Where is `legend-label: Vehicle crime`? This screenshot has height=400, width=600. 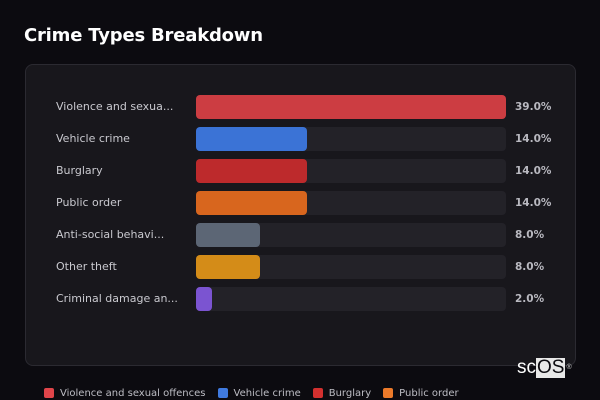 legend-label: Vehicle crime is located at coordinates (267, 393).